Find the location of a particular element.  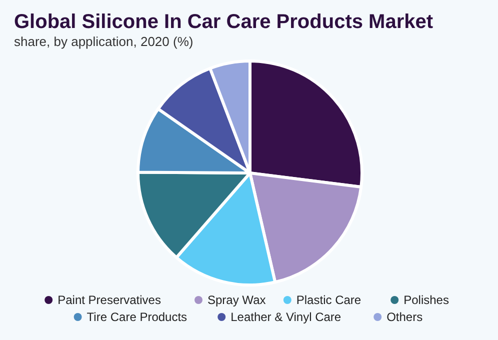

legend-label: Plastic Care is located at coordinates (329, 300).